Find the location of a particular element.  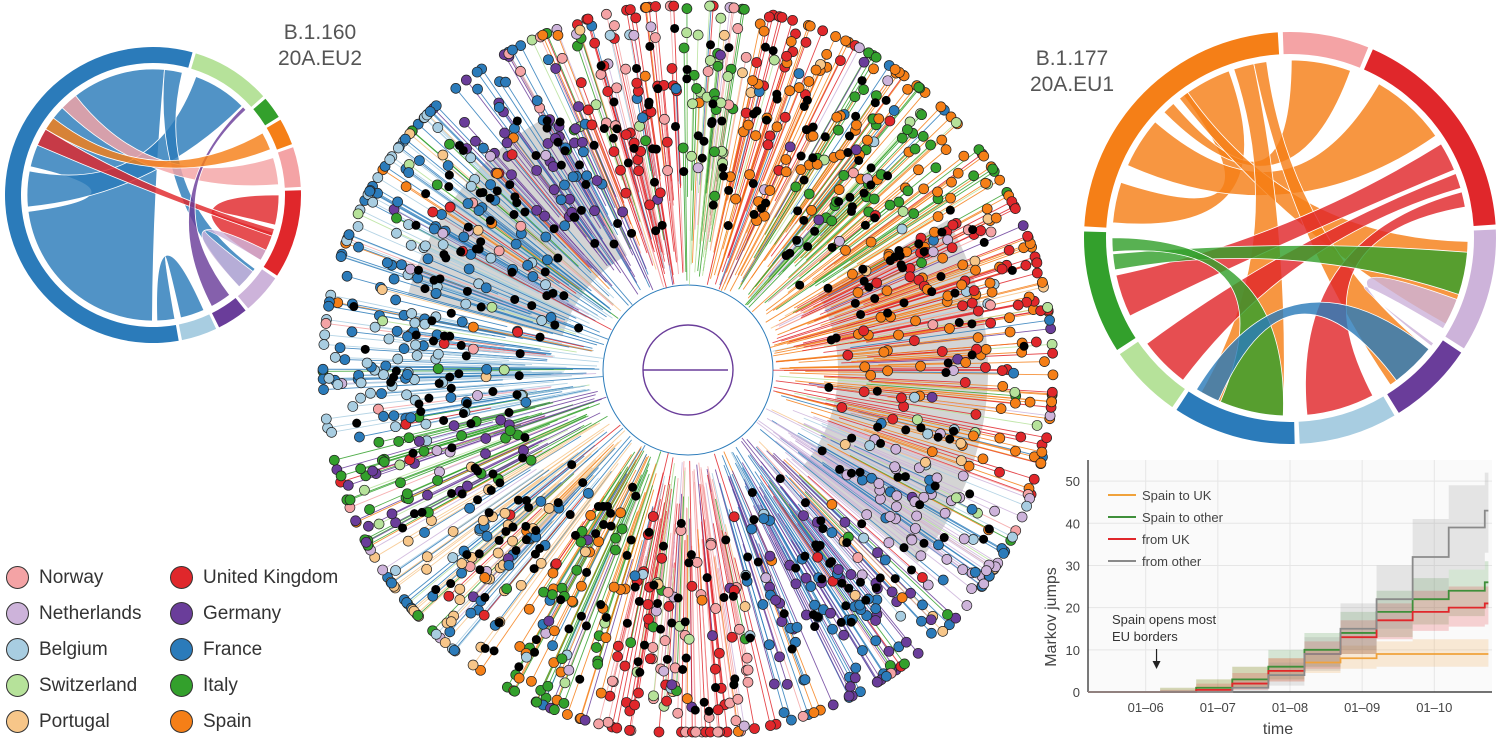

chord-ribbon is located at coordinates (155, 182).